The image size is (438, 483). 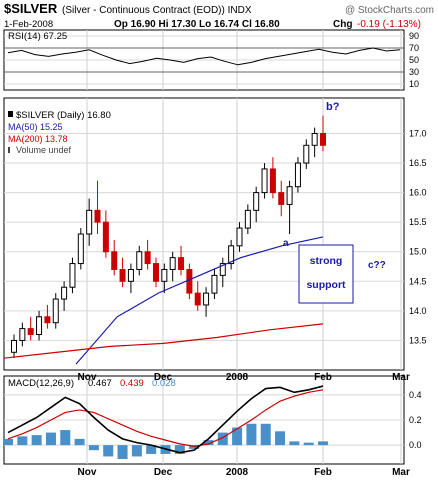 What do you see at coordinates (87, 472) in the screenshot?
I see `x-tick-label-bottom: Nov` at bounding box center [87, 472].